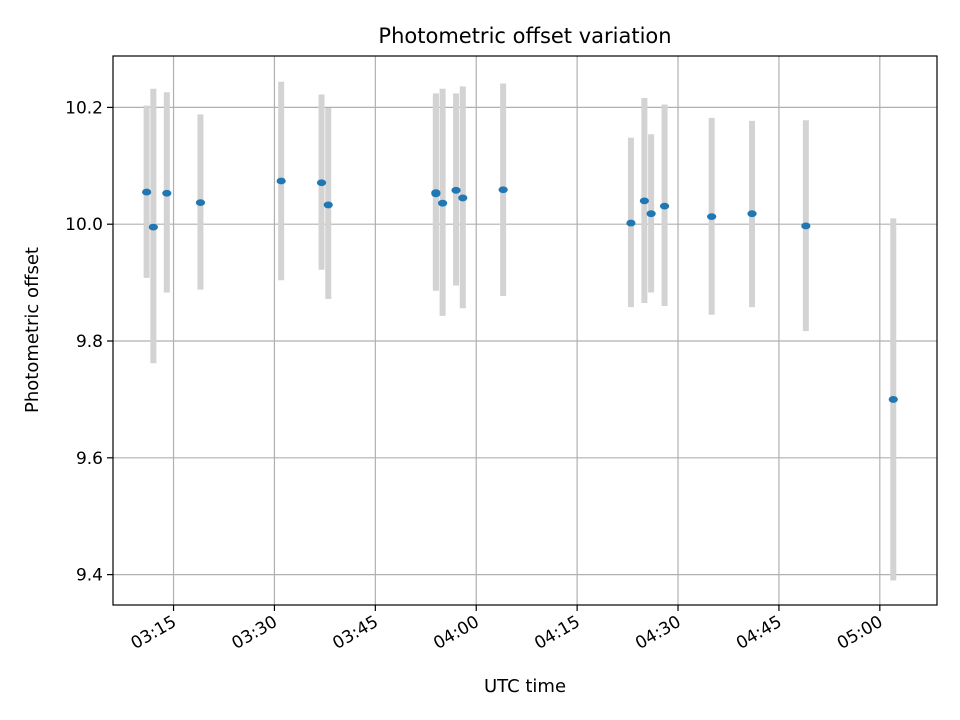  Describe the element at coordinates (524, 36) in the screenshot. I see `chart-title: Photometric offset variation` at that location.